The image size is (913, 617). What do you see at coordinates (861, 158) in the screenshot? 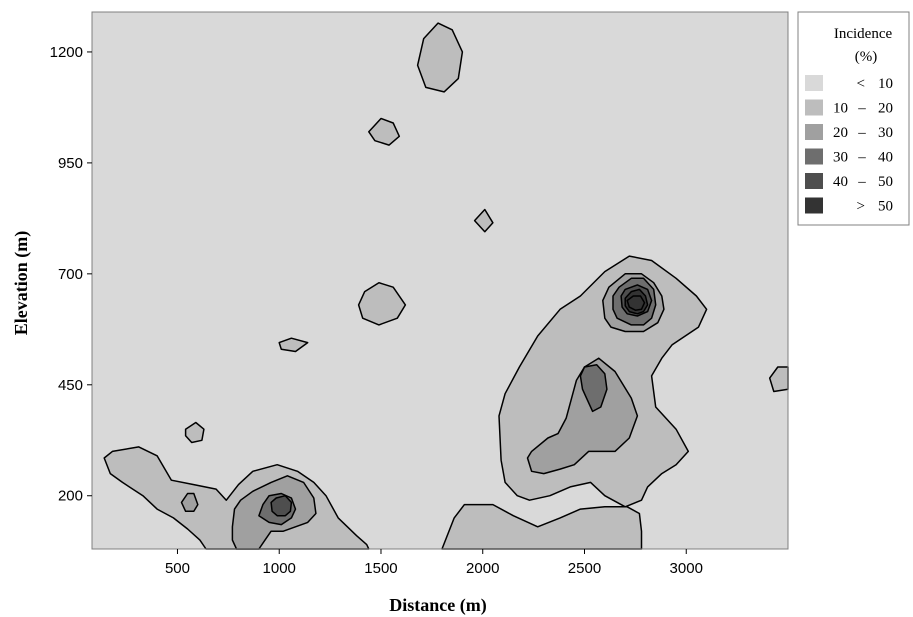
I see `legend-label-3-dash: –` at bounding box center [861, 158].